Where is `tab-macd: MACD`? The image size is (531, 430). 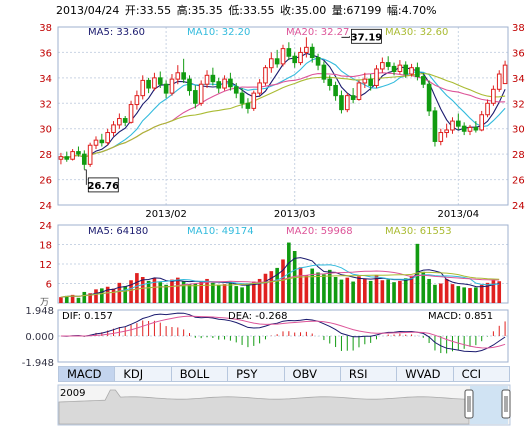 tab-macd: MACD is located at coordinates (87, 374).